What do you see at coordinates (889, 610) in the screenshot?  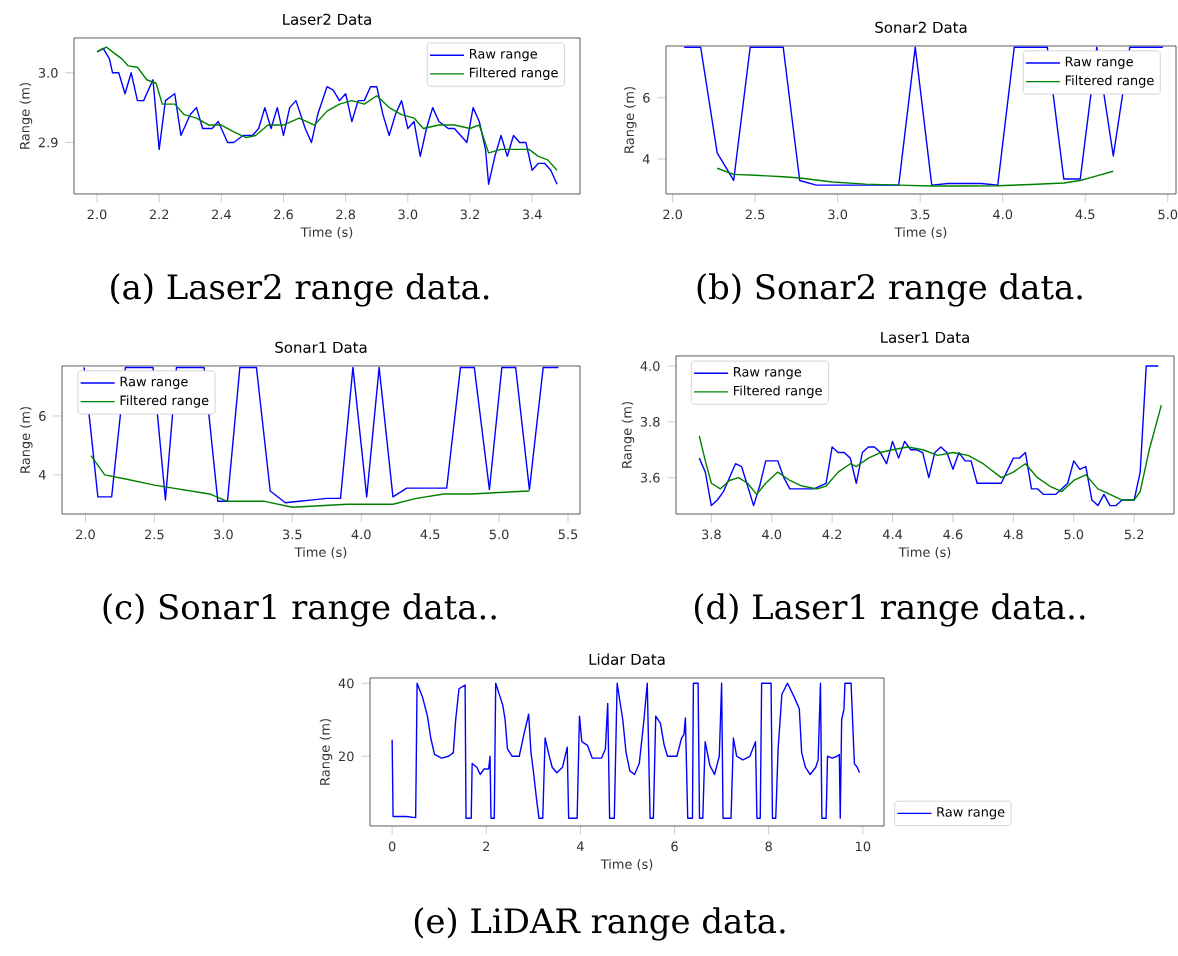 I see `text: (d) Laser1 range data..` at bounding box center [889, 610].